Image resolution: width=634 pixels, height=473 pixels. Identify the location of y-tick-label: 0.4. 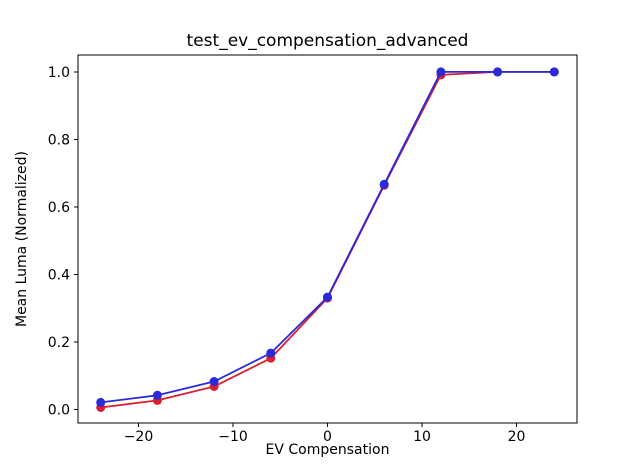
(59, 275).